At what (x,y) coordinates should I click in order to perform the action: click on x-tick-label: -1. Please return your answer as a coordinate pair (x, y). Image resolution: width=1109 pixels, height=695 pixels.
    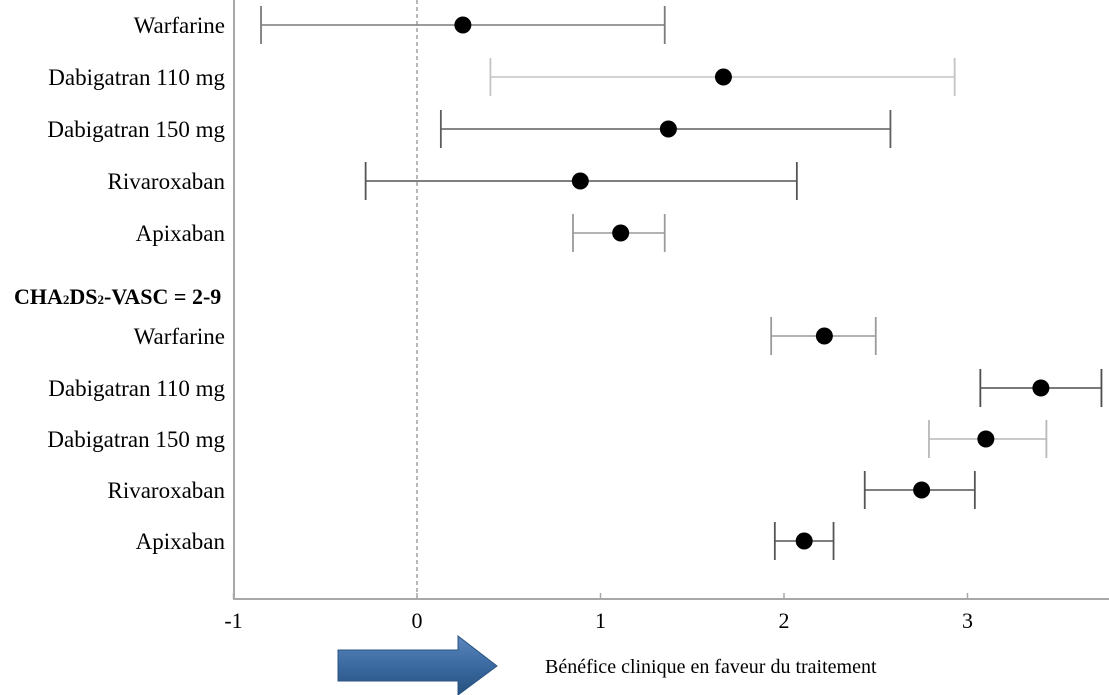
    Looking at the image, I should click on (233, 620).